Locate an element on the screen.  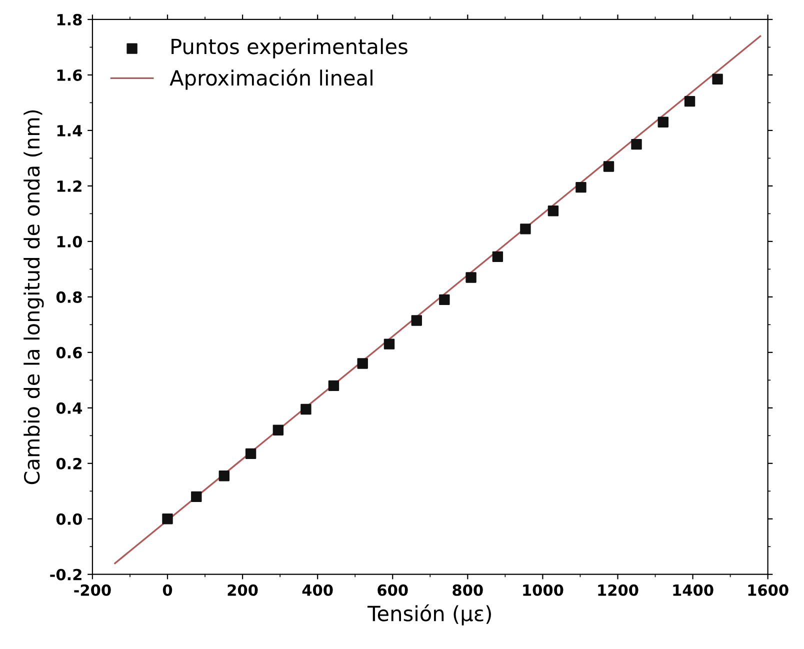
x-tick-label: 1600 is located at coordinates (768, 590).